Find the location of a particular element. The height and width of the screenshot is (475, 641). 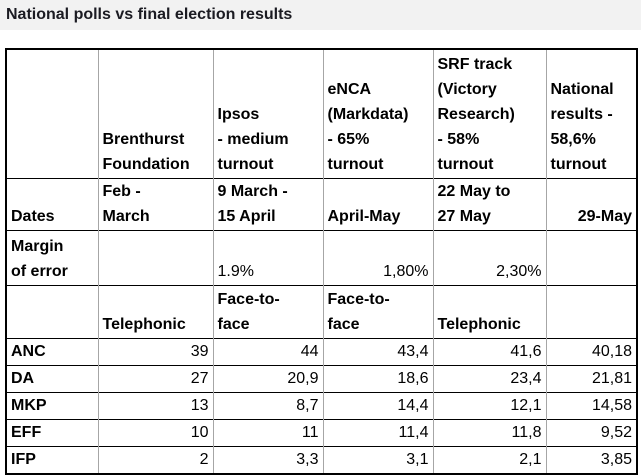

value-cell: 1,80% is located at coordinates (377, 257).